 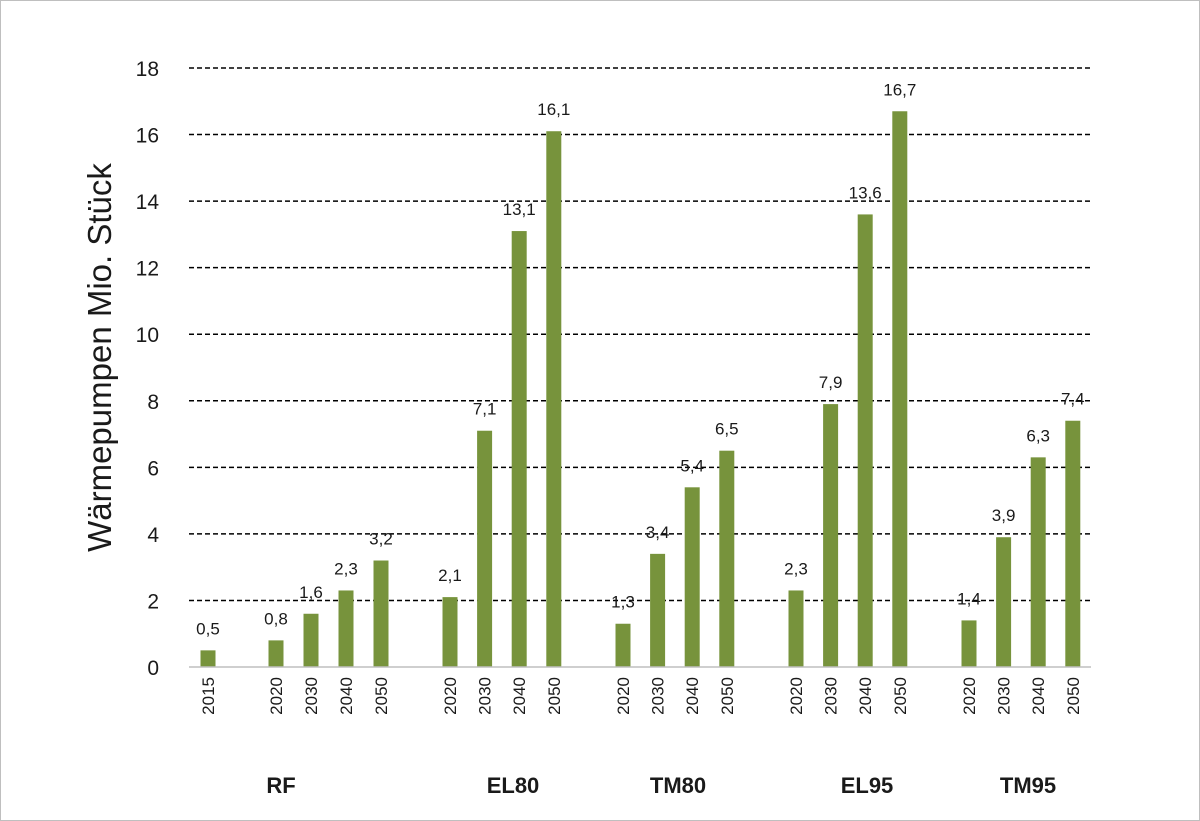 What do you see at coordinates (1028, 785) in the screenshot?
I see `group-label: TM95` at bounding box center [1028, 785].